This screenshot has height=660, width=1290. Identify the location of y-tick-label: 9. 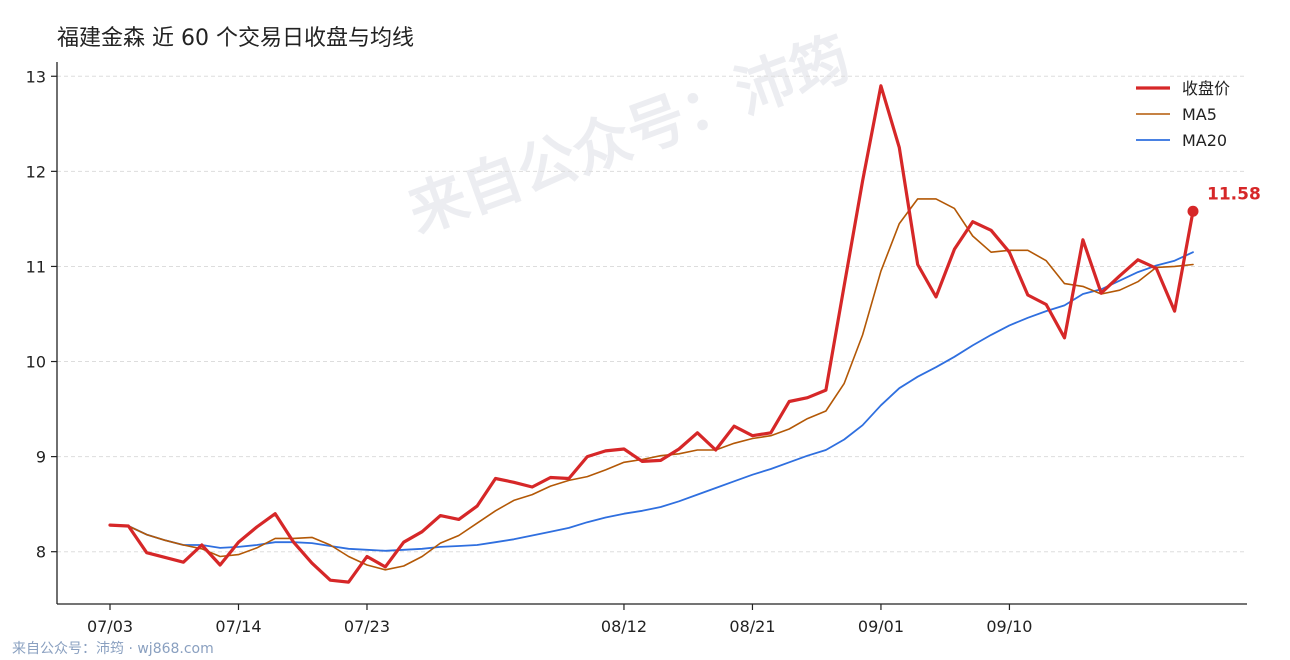
(41, 457).